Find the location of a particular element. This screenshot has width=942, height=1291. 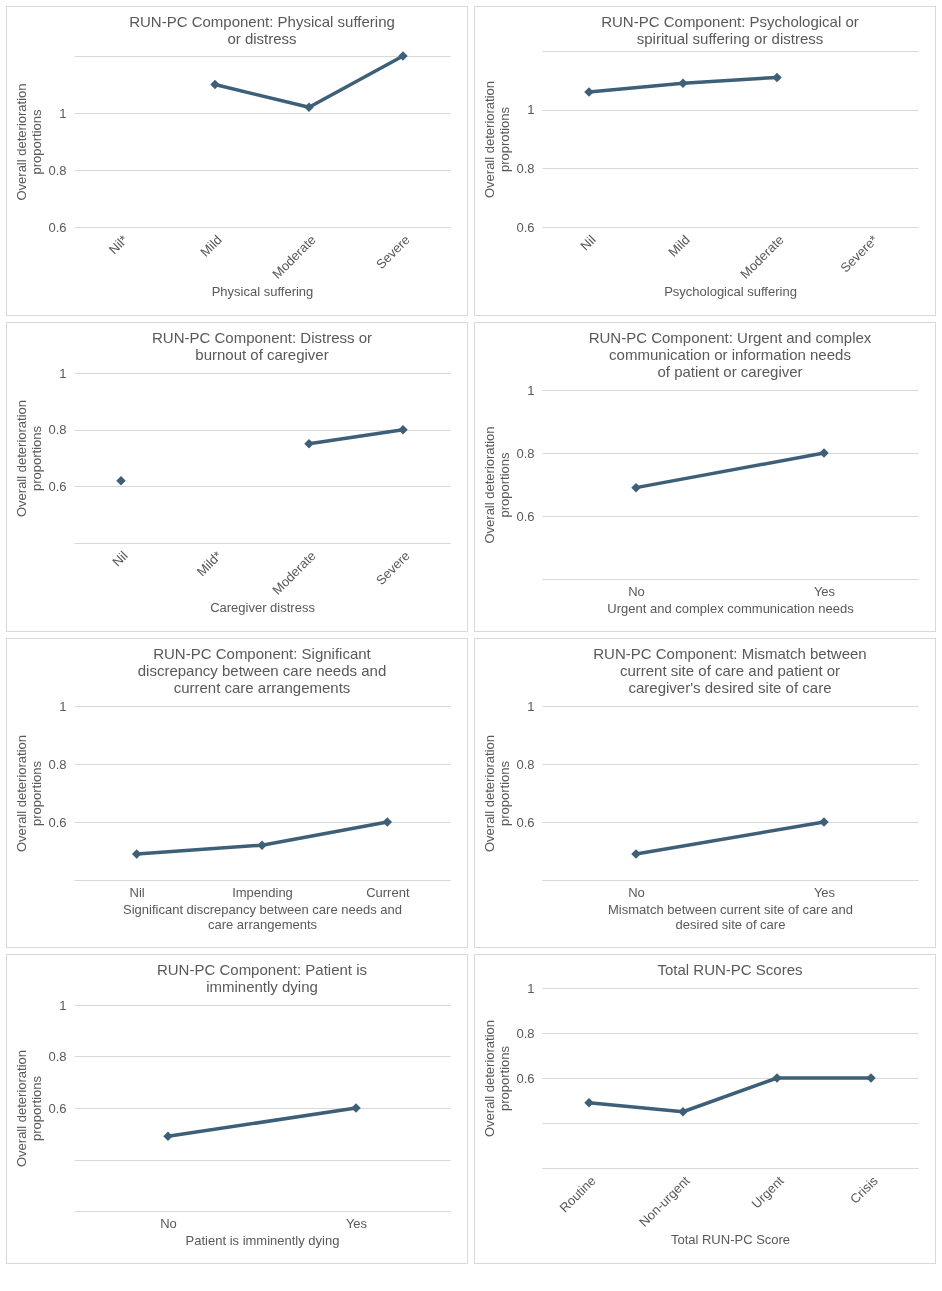

x-axis-title: Patient is imminently dying is located at coordinates (262, 1240).